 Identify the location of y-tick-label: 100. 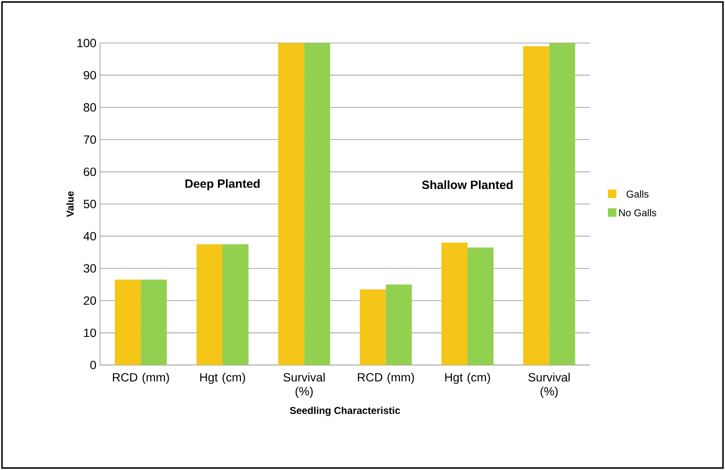
(86, 43).